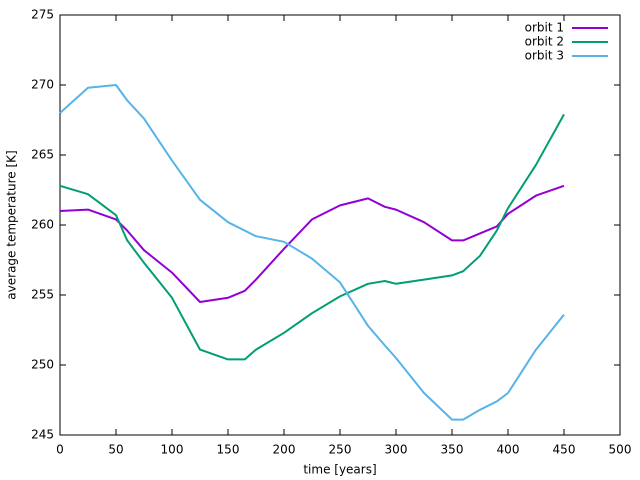 The image size is (640, 480). I want to click on legend-label: orbit 3, so click(544, 56).